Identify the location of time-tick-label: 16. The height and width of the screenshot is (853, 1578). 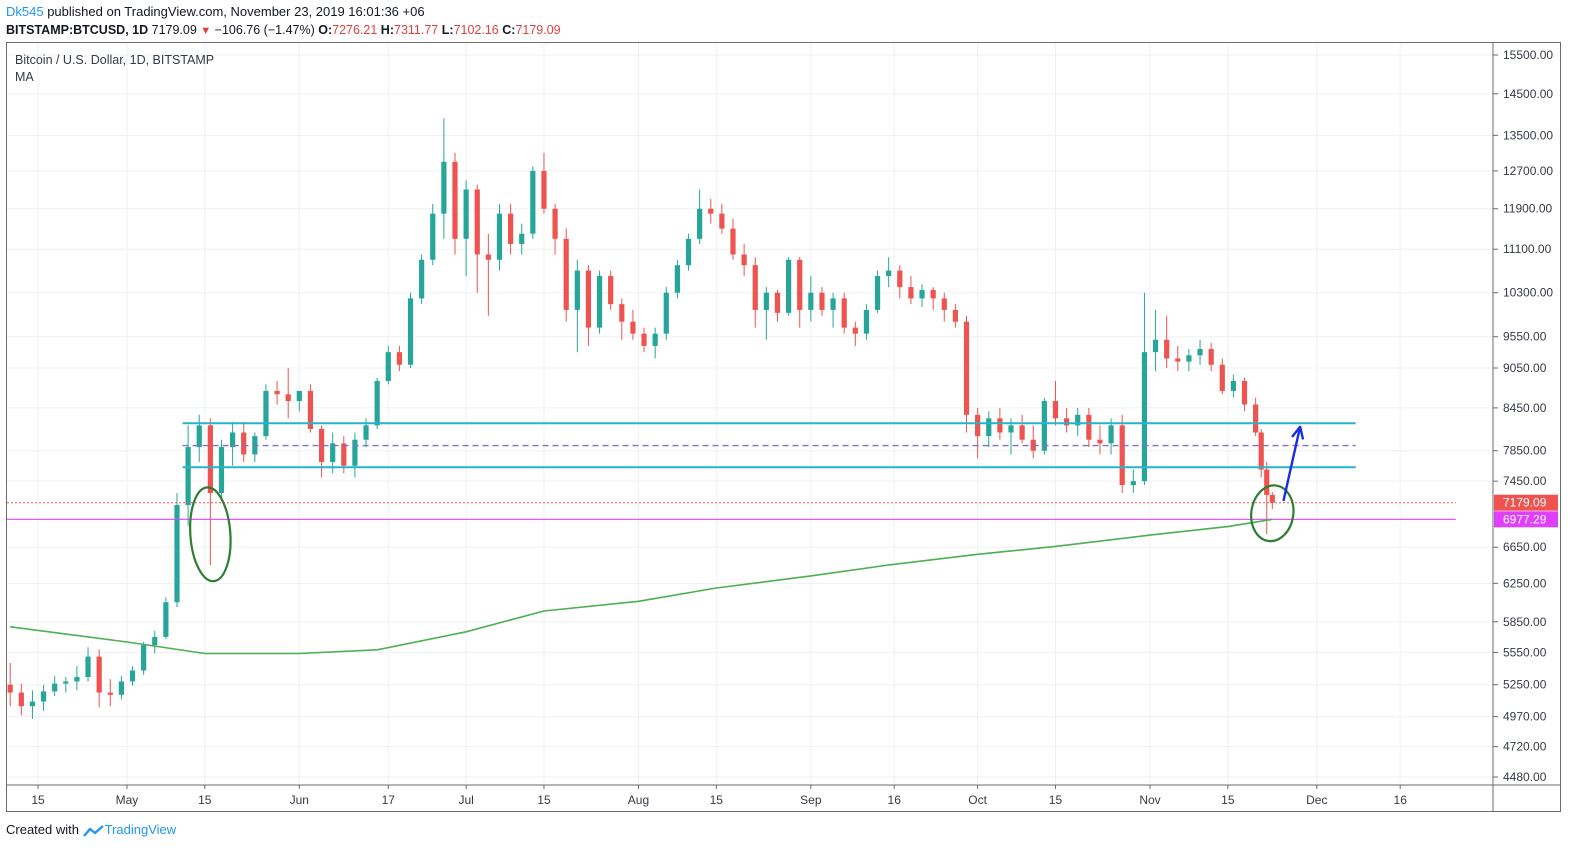
(895, 800).